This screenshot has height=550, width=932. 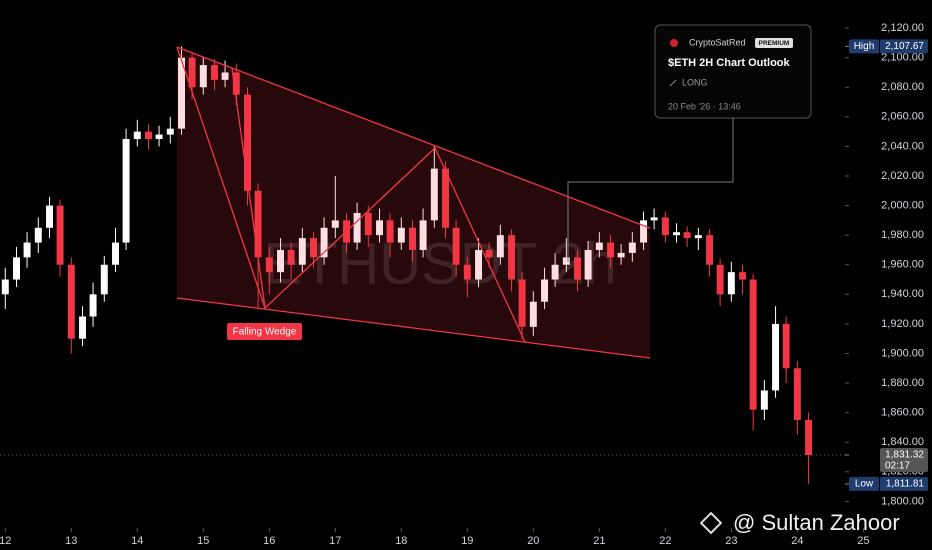 I want to click on y-tick-label: 2,120.00, so click(x=902, y=28).